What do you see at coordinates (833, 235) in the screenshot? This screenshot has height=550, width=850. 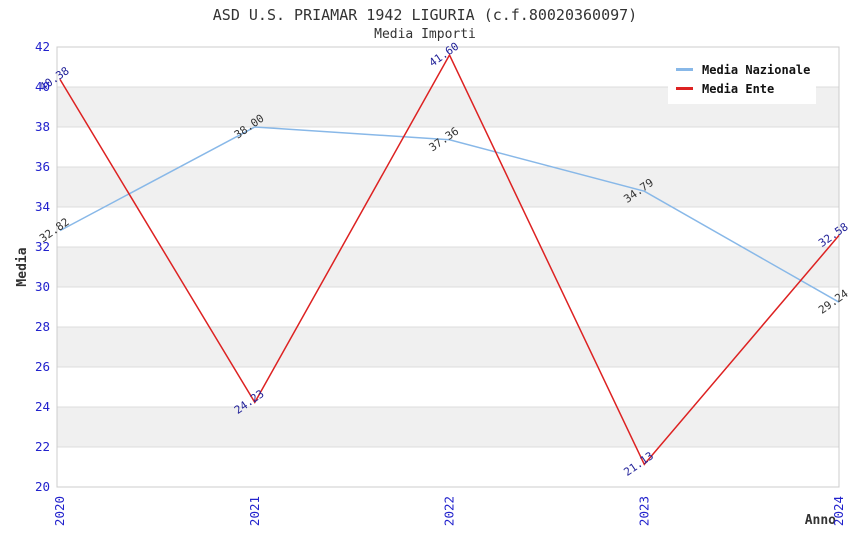 I see `data-label-media-ente: 32.58` at bounding box center [833, 235].